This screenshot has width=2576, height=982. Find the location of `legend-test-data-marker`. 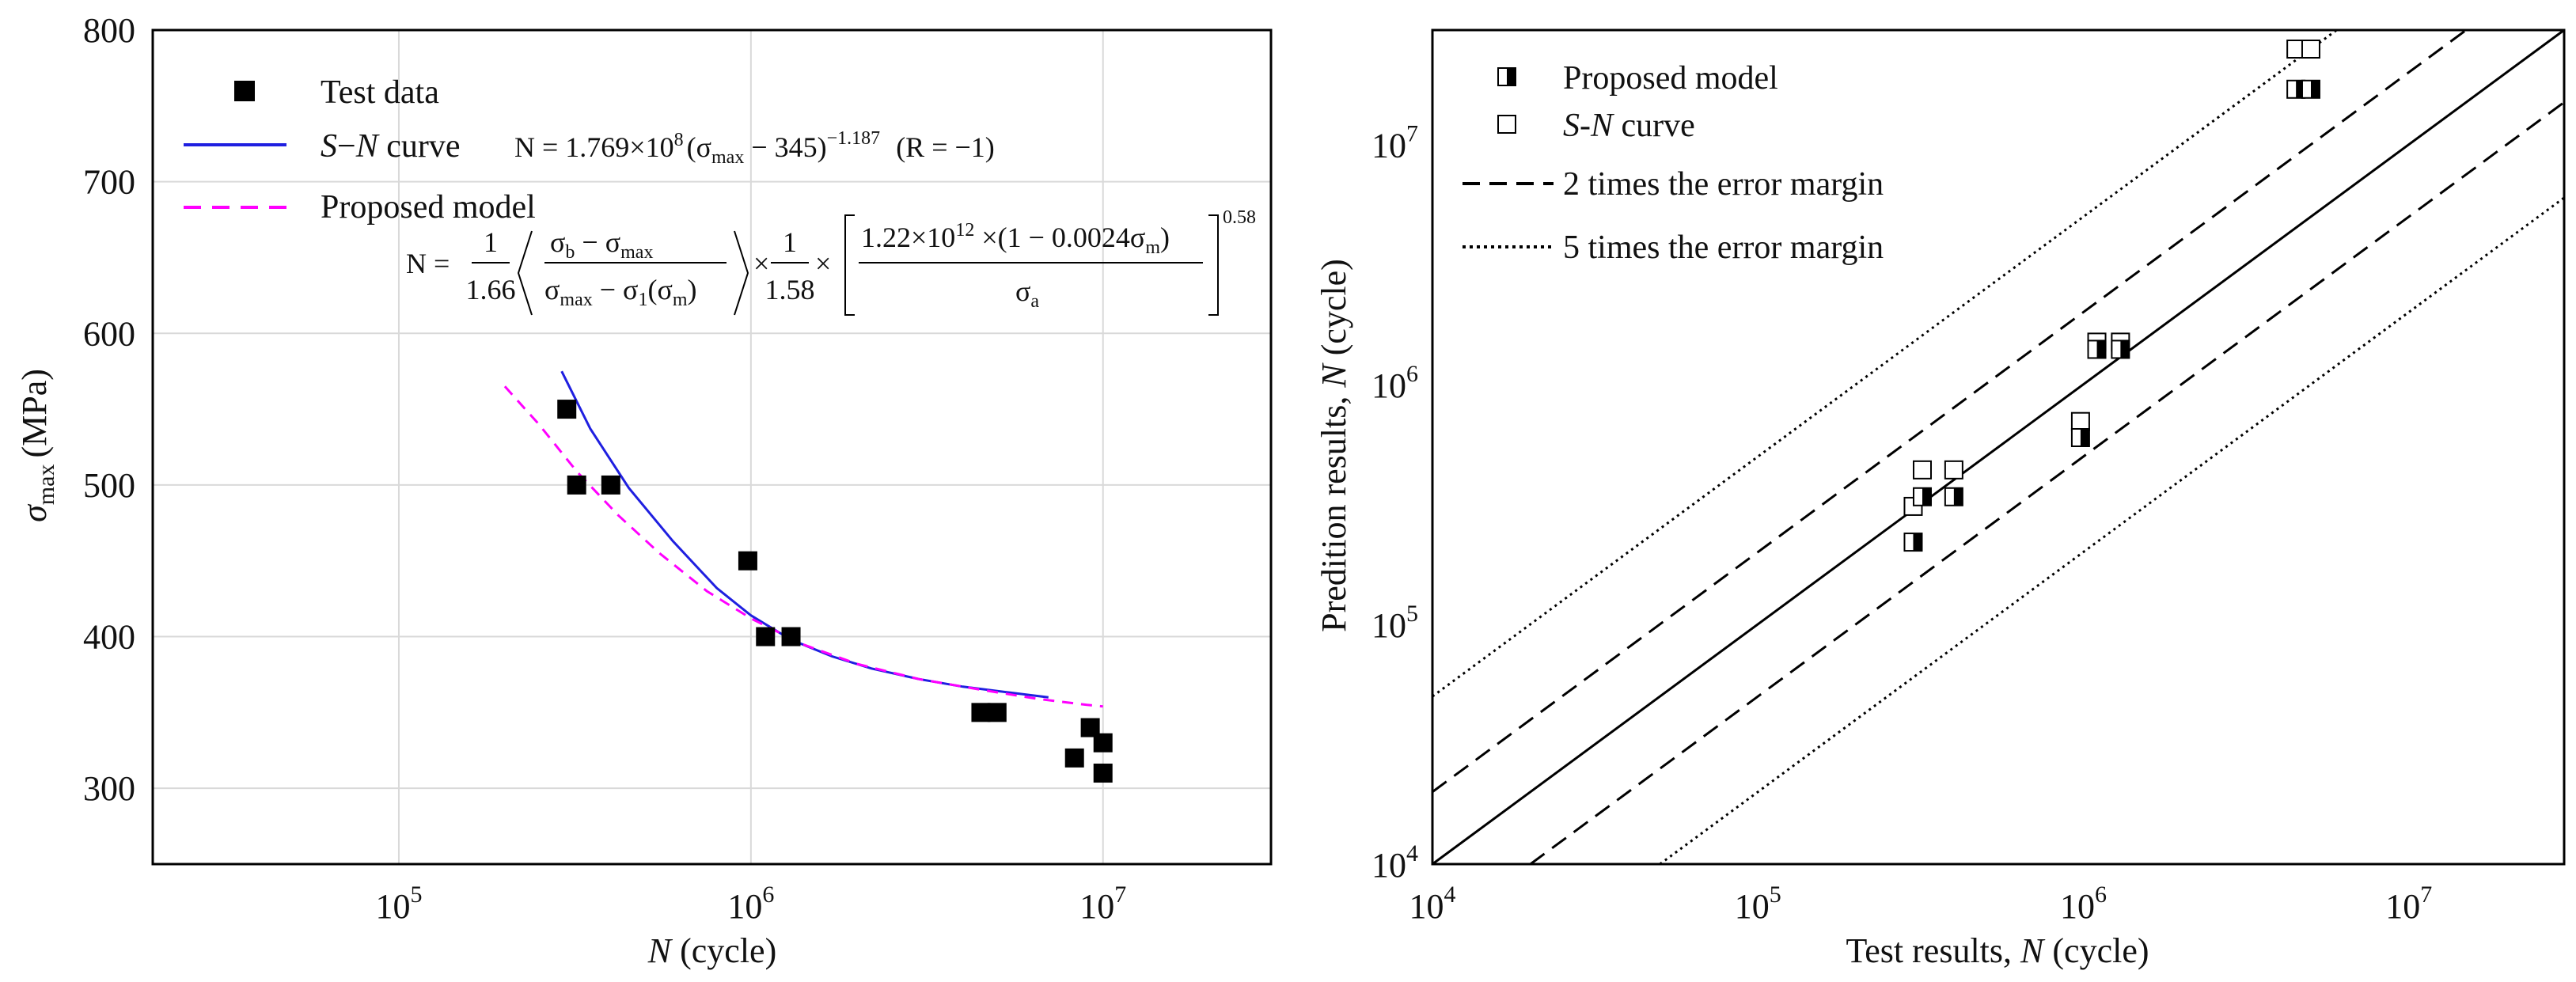

legend-test-data-marker is located at coordinates (244, 91).